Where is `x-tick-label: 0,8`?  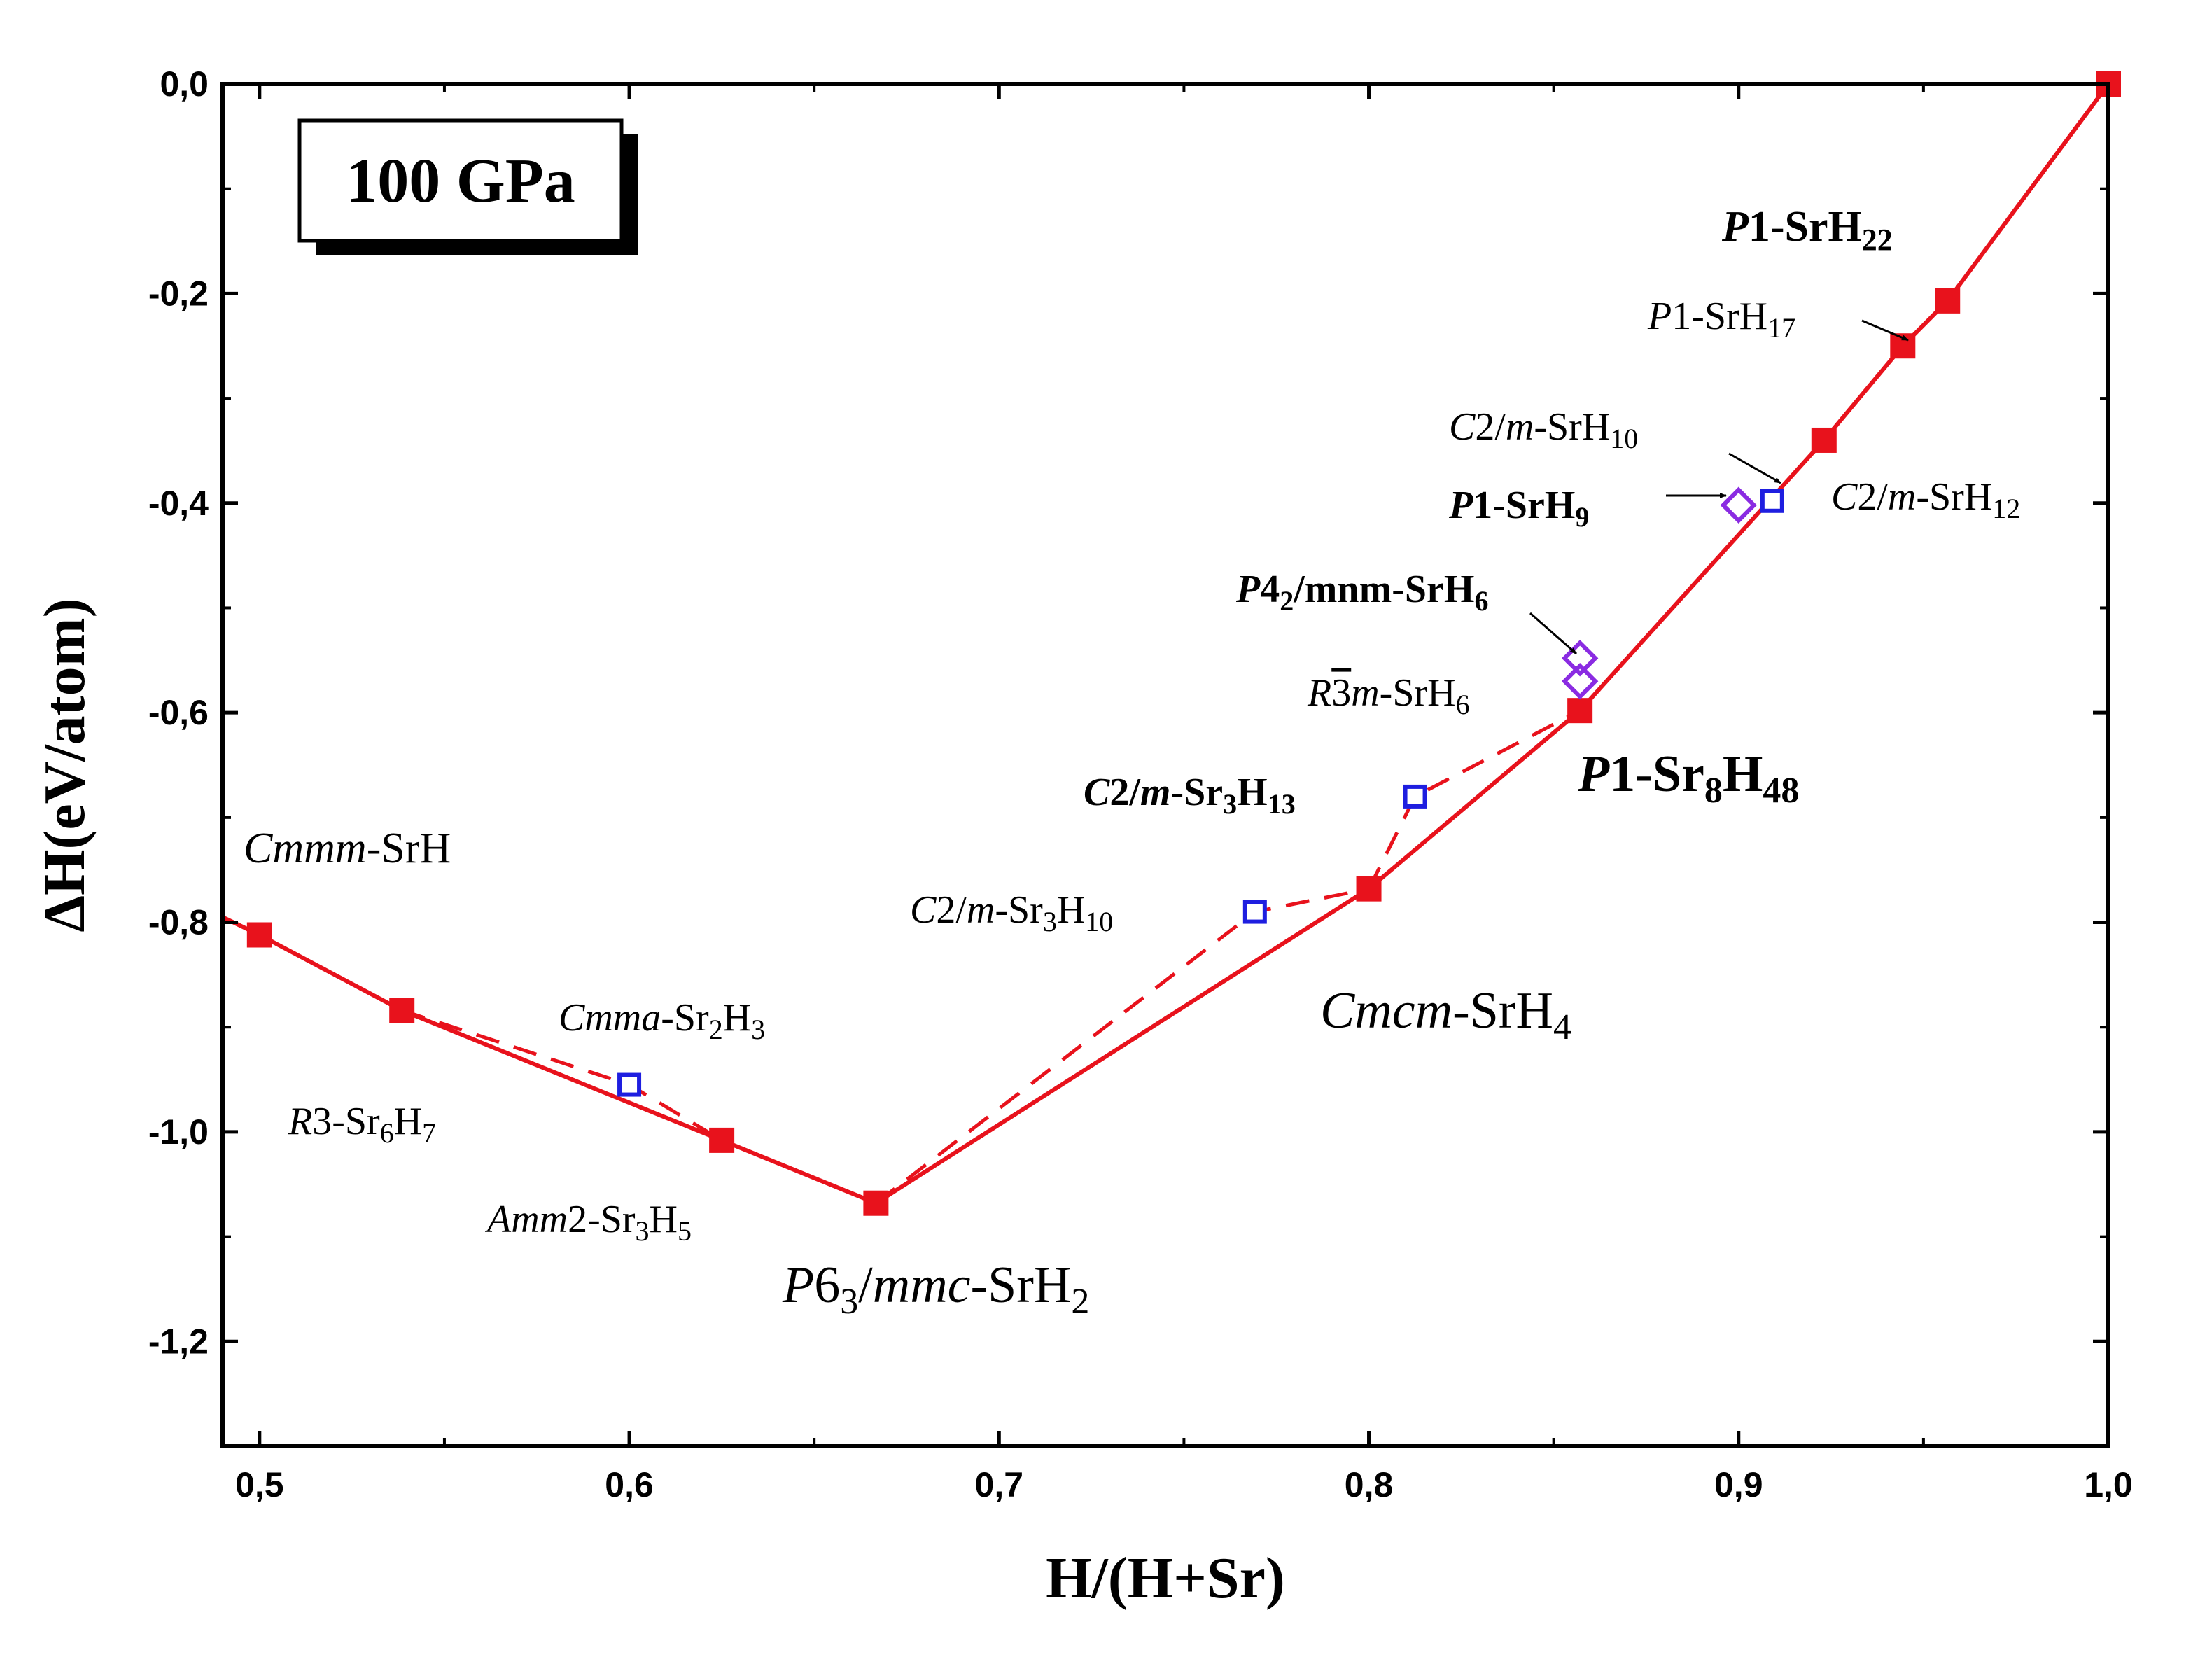 x-tick-label: 0,8 is located at coordinates (1369, 1484).